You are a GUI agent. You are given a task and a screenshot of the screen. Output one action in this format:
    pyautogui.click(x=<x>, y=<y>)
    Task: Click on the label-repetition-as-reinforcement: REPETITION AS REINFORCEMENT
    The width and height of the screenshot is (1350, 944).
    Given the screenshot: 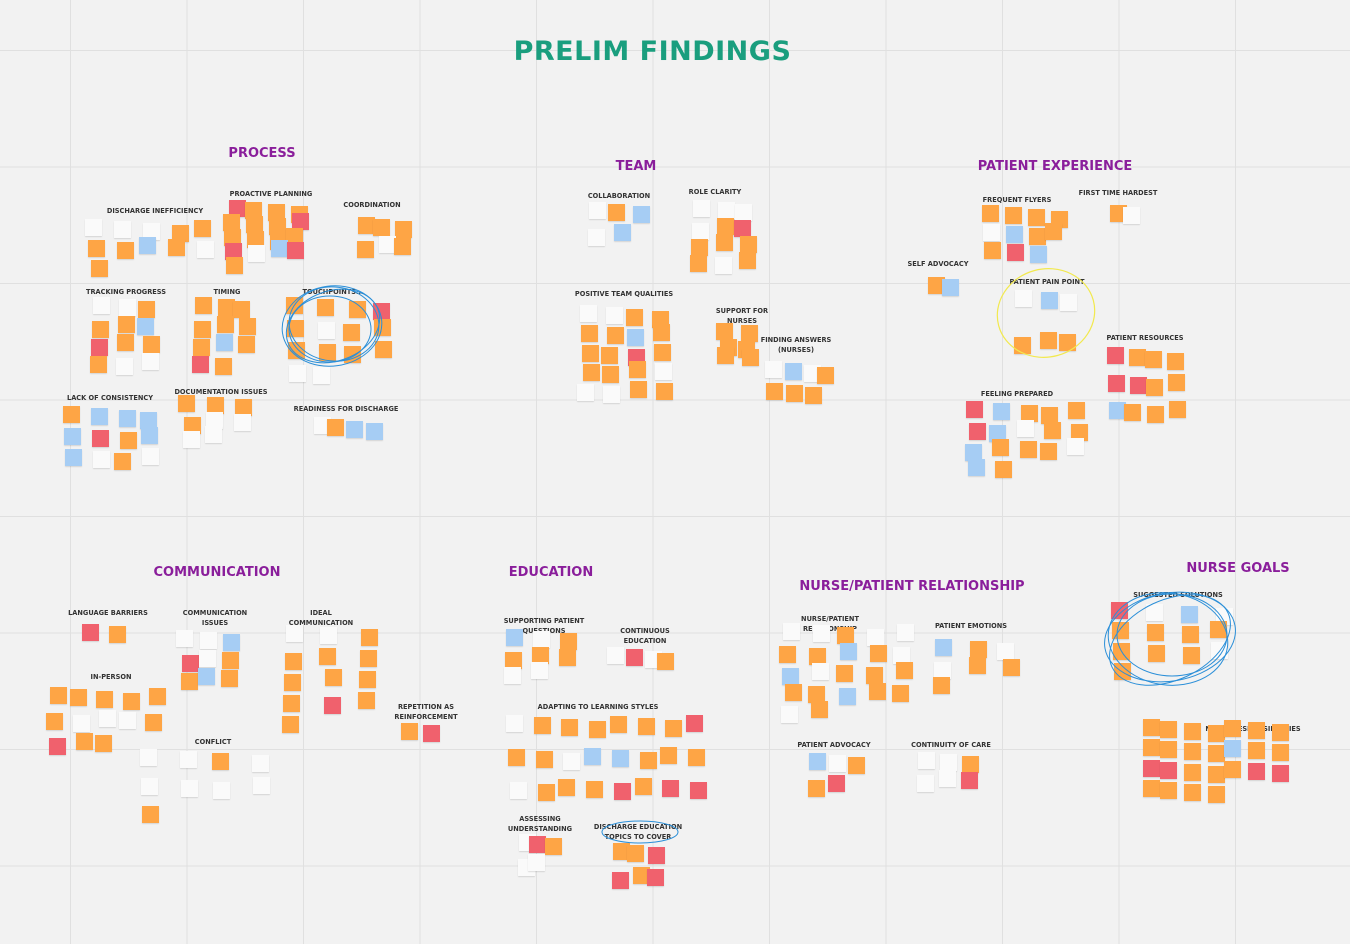 What is the action you would take?
    pyautogui.click(x=426, y=712)
    